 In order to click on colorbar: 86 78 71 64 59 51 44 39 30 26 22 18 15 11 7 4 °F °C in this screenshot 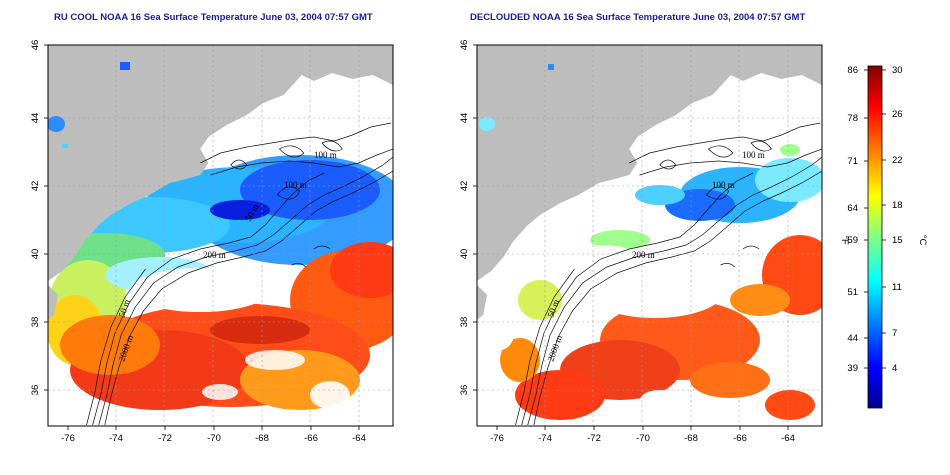, I will do `click(883, 237)`.